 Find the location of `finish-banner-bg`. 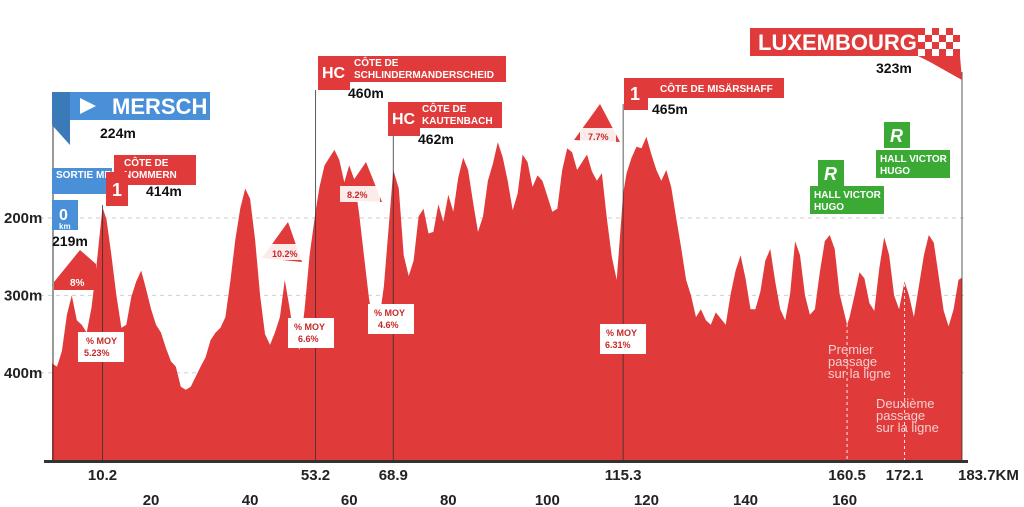

finish-banner-bg is located at coordinates (834, 42).